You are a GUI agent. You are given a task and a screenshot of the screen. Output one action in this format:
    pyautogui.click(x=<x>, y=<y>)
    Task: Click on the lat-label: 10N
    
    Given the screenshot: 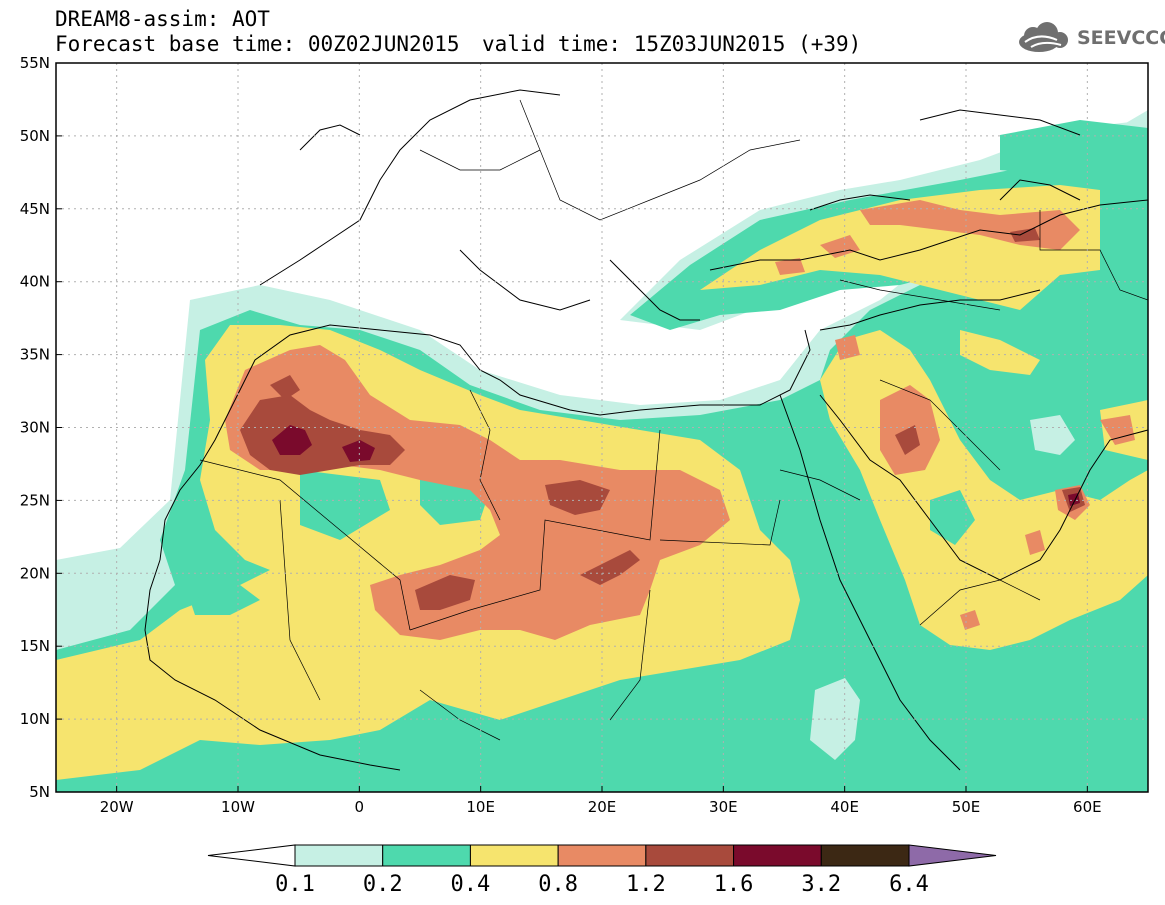 What is the action you would take?
    pyautogui.click(x=35, y=719)
    